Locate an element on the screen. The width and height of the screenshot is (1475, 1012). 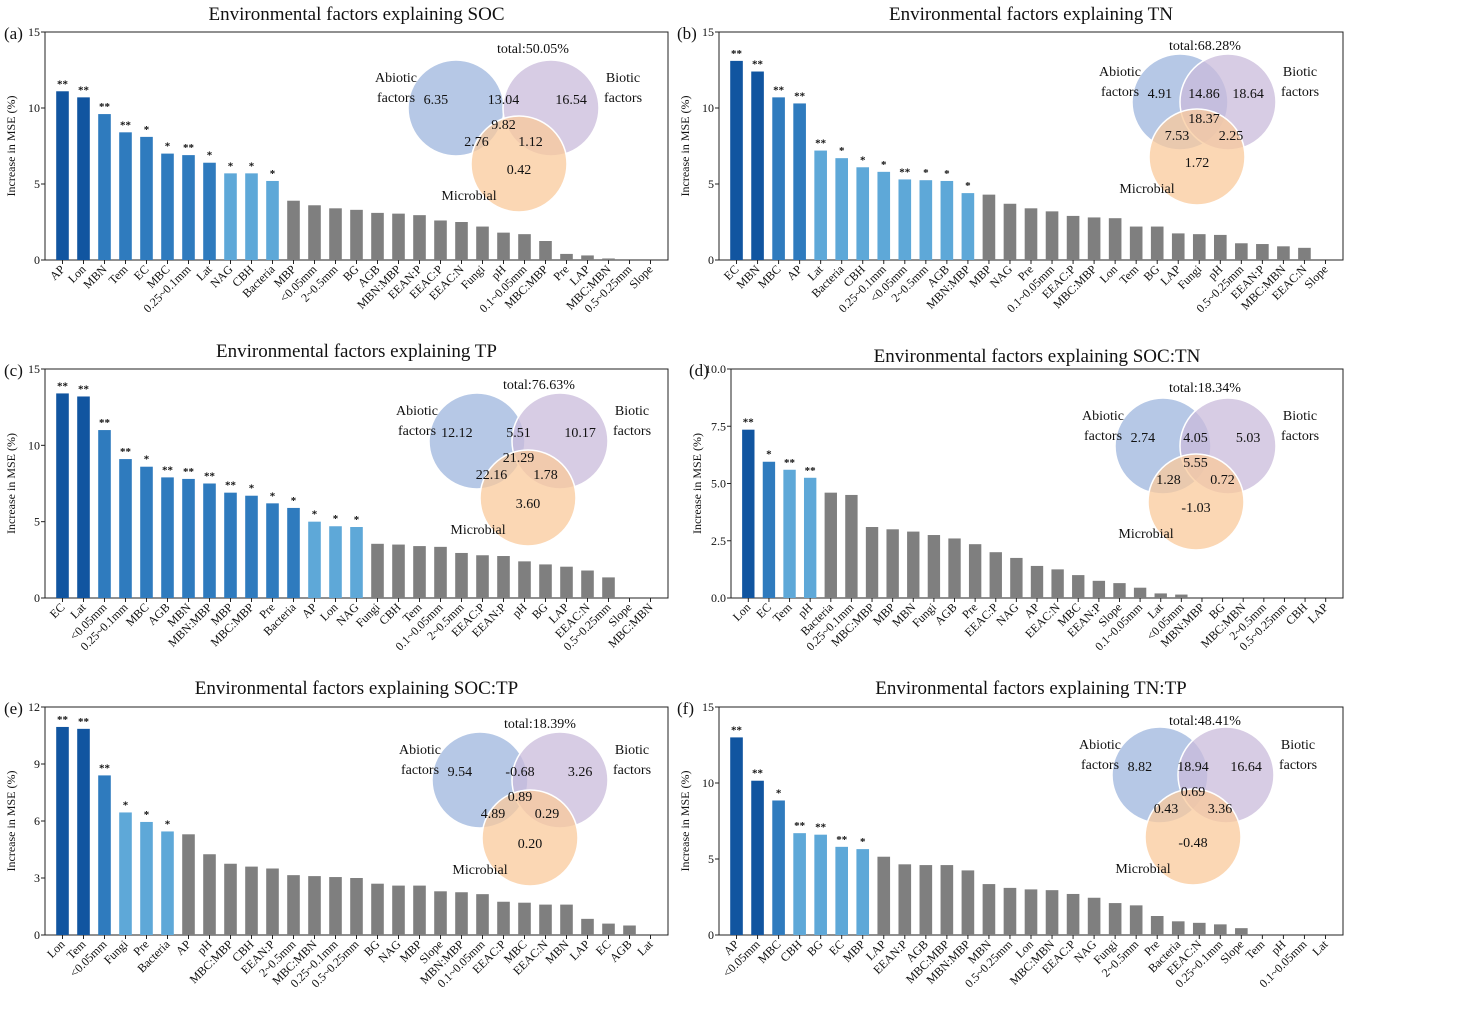
x-tick-label: Fungi is located at coordinates (1190, 277).